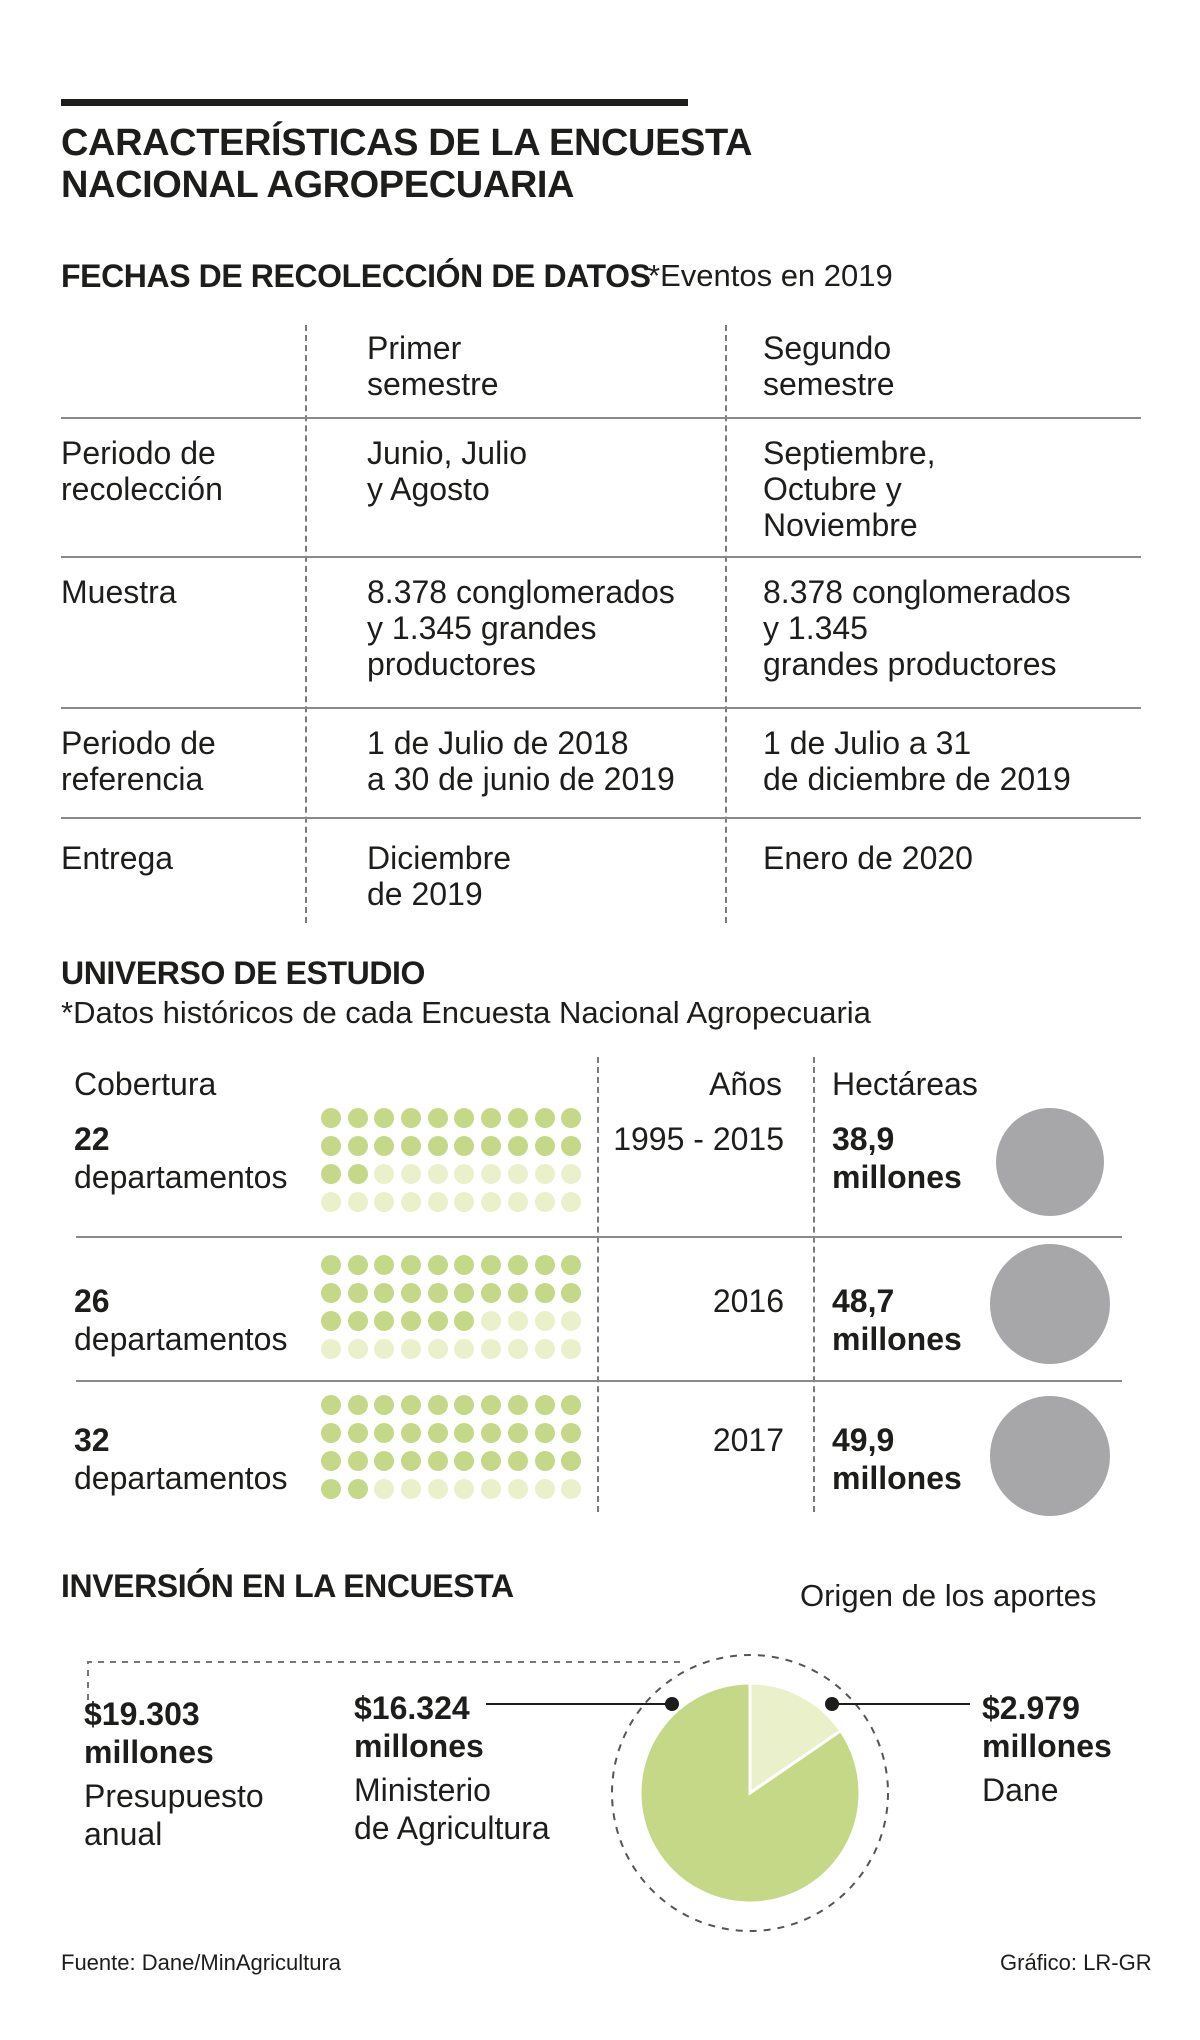  Describe the element at coordinates (142, 1714) in the screenshot. I see `budget-value: $19.303` at that location.